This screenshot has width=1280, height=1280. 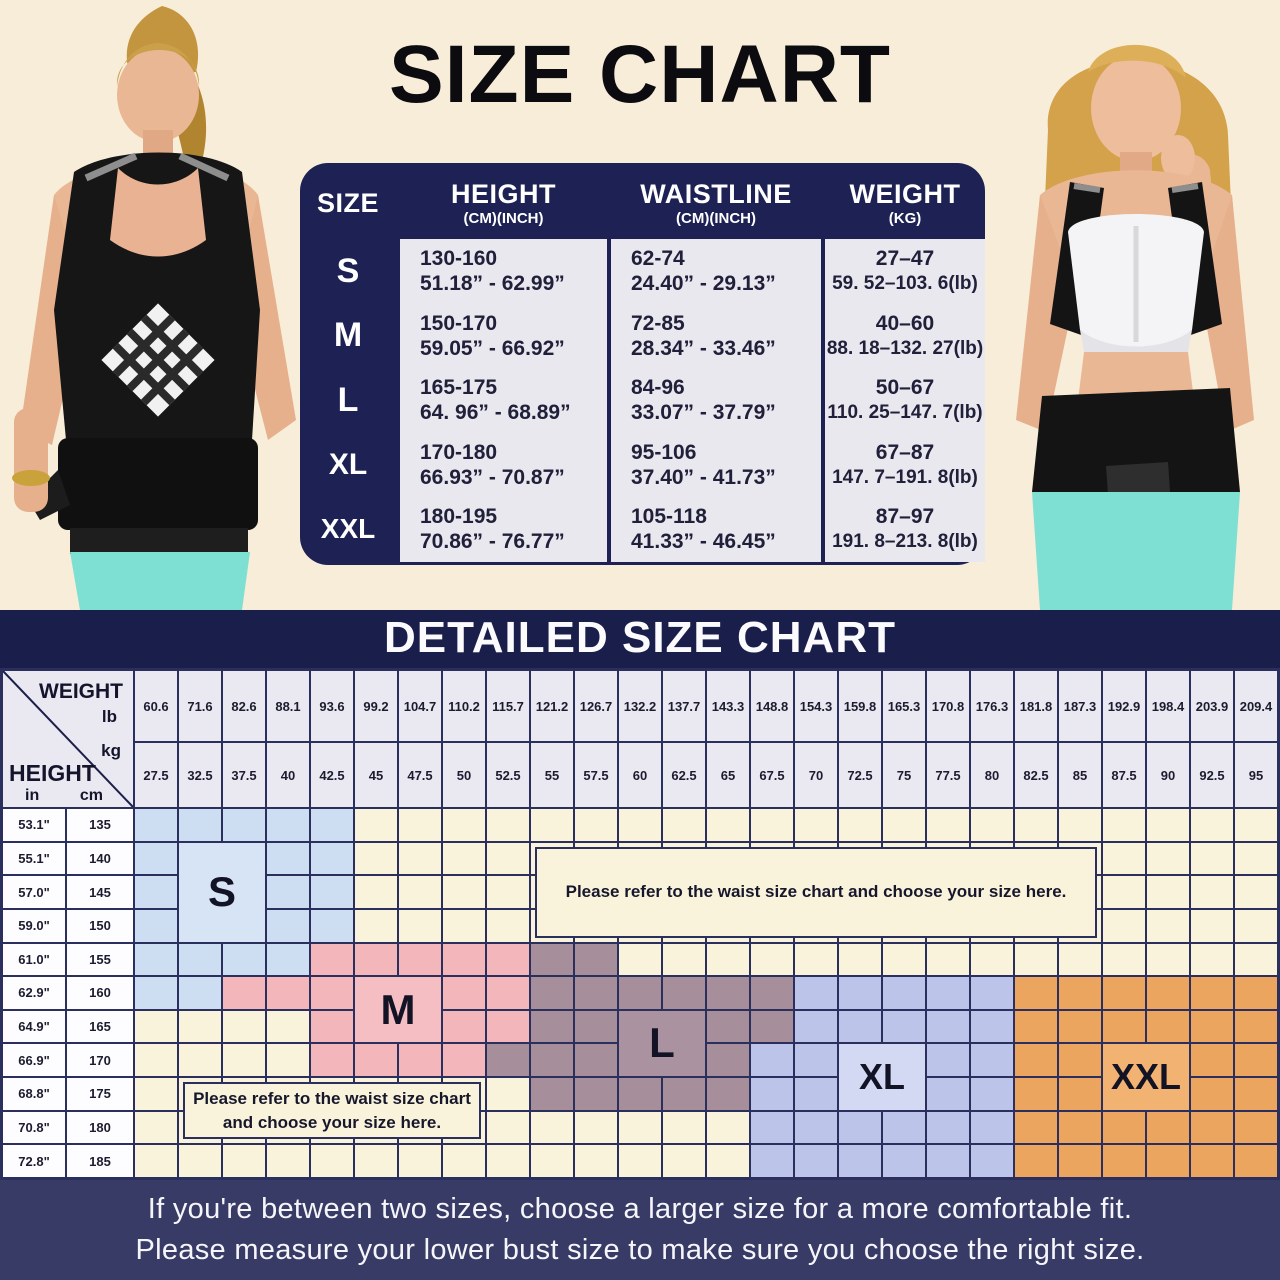 I want to click on height-cm-cell: 145, so click(x=100, y=892).